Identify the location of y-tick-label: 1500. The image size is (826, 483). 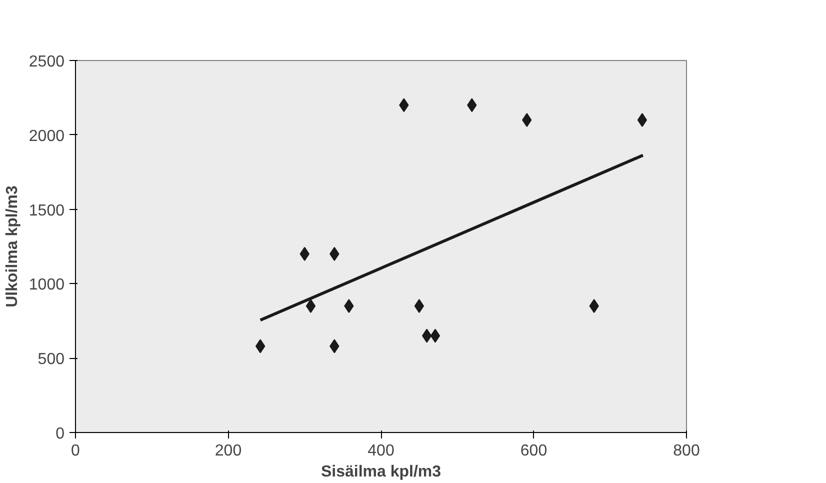
(46, 211).